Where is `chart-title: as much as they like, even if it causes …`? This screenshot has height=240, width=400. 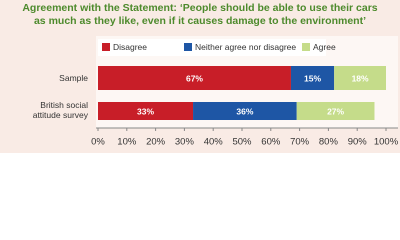
chart-title: as much as they like, even if it causes … is located at coordinates (200, 21).